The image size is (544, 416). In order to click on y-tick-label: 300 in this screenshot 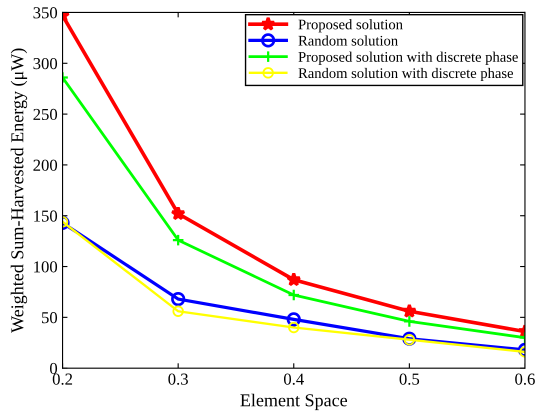, I will do `click(45, 64)`.